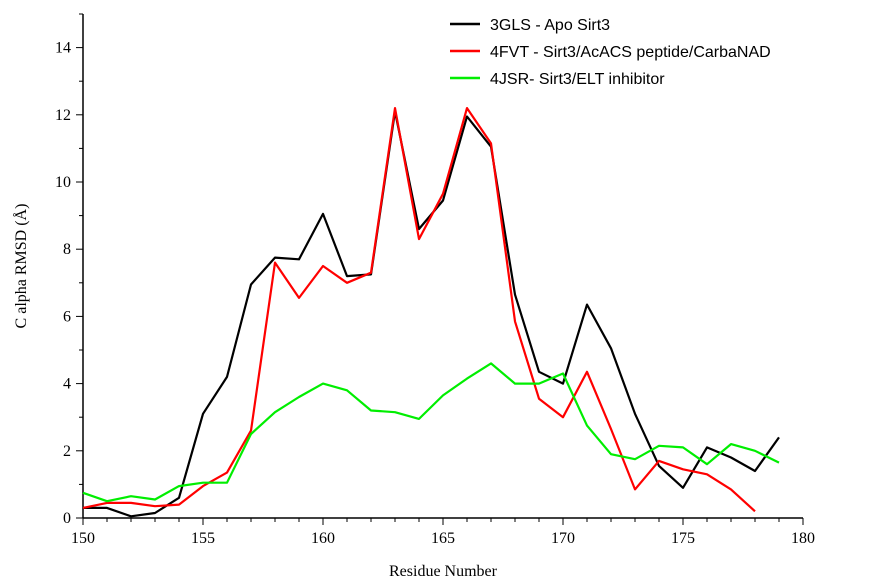 Image resolution: width=870 pixels, height=579 pixels. What do you see at coordinates (443, 538) in the screenshot?
I see `x-tick-label: 165` at bounding box center [443, 538].